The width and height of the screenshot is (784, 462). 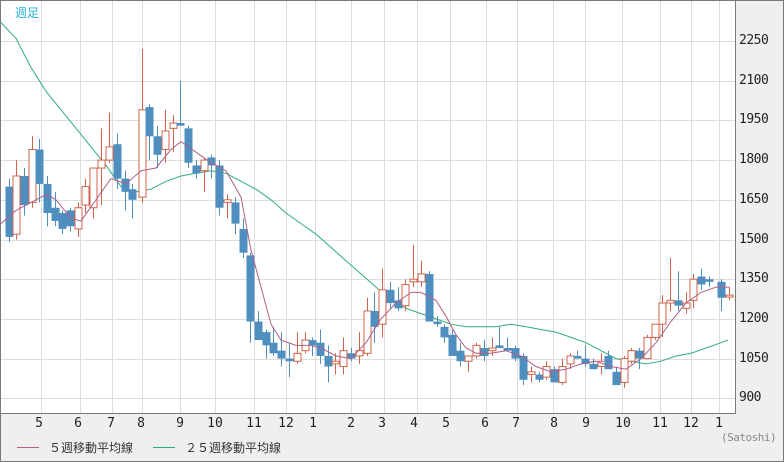 What do you see at coordinates (351, 423) in the screenshot?
I see `x-tick-label: 2` at bounding box center [351, 423].